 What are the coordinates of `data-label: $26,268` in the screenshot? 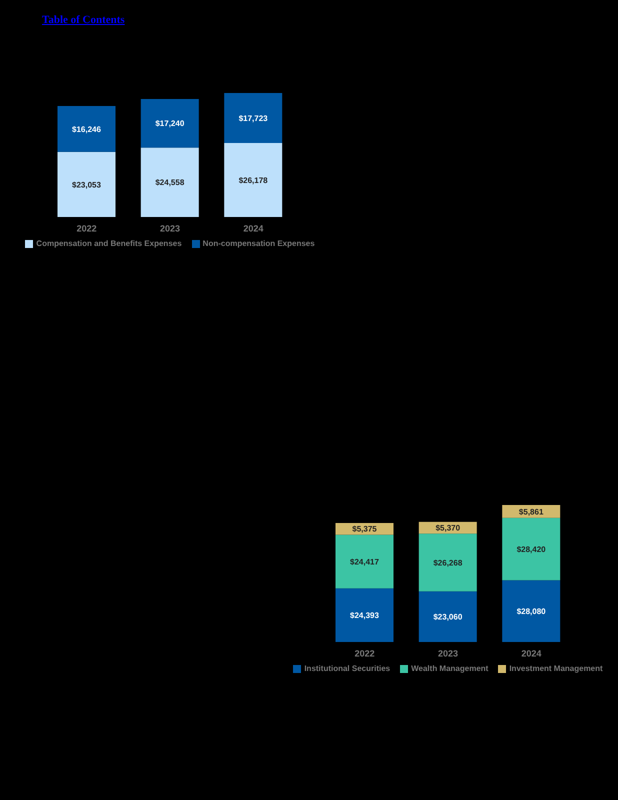 It's located at (448, 563).